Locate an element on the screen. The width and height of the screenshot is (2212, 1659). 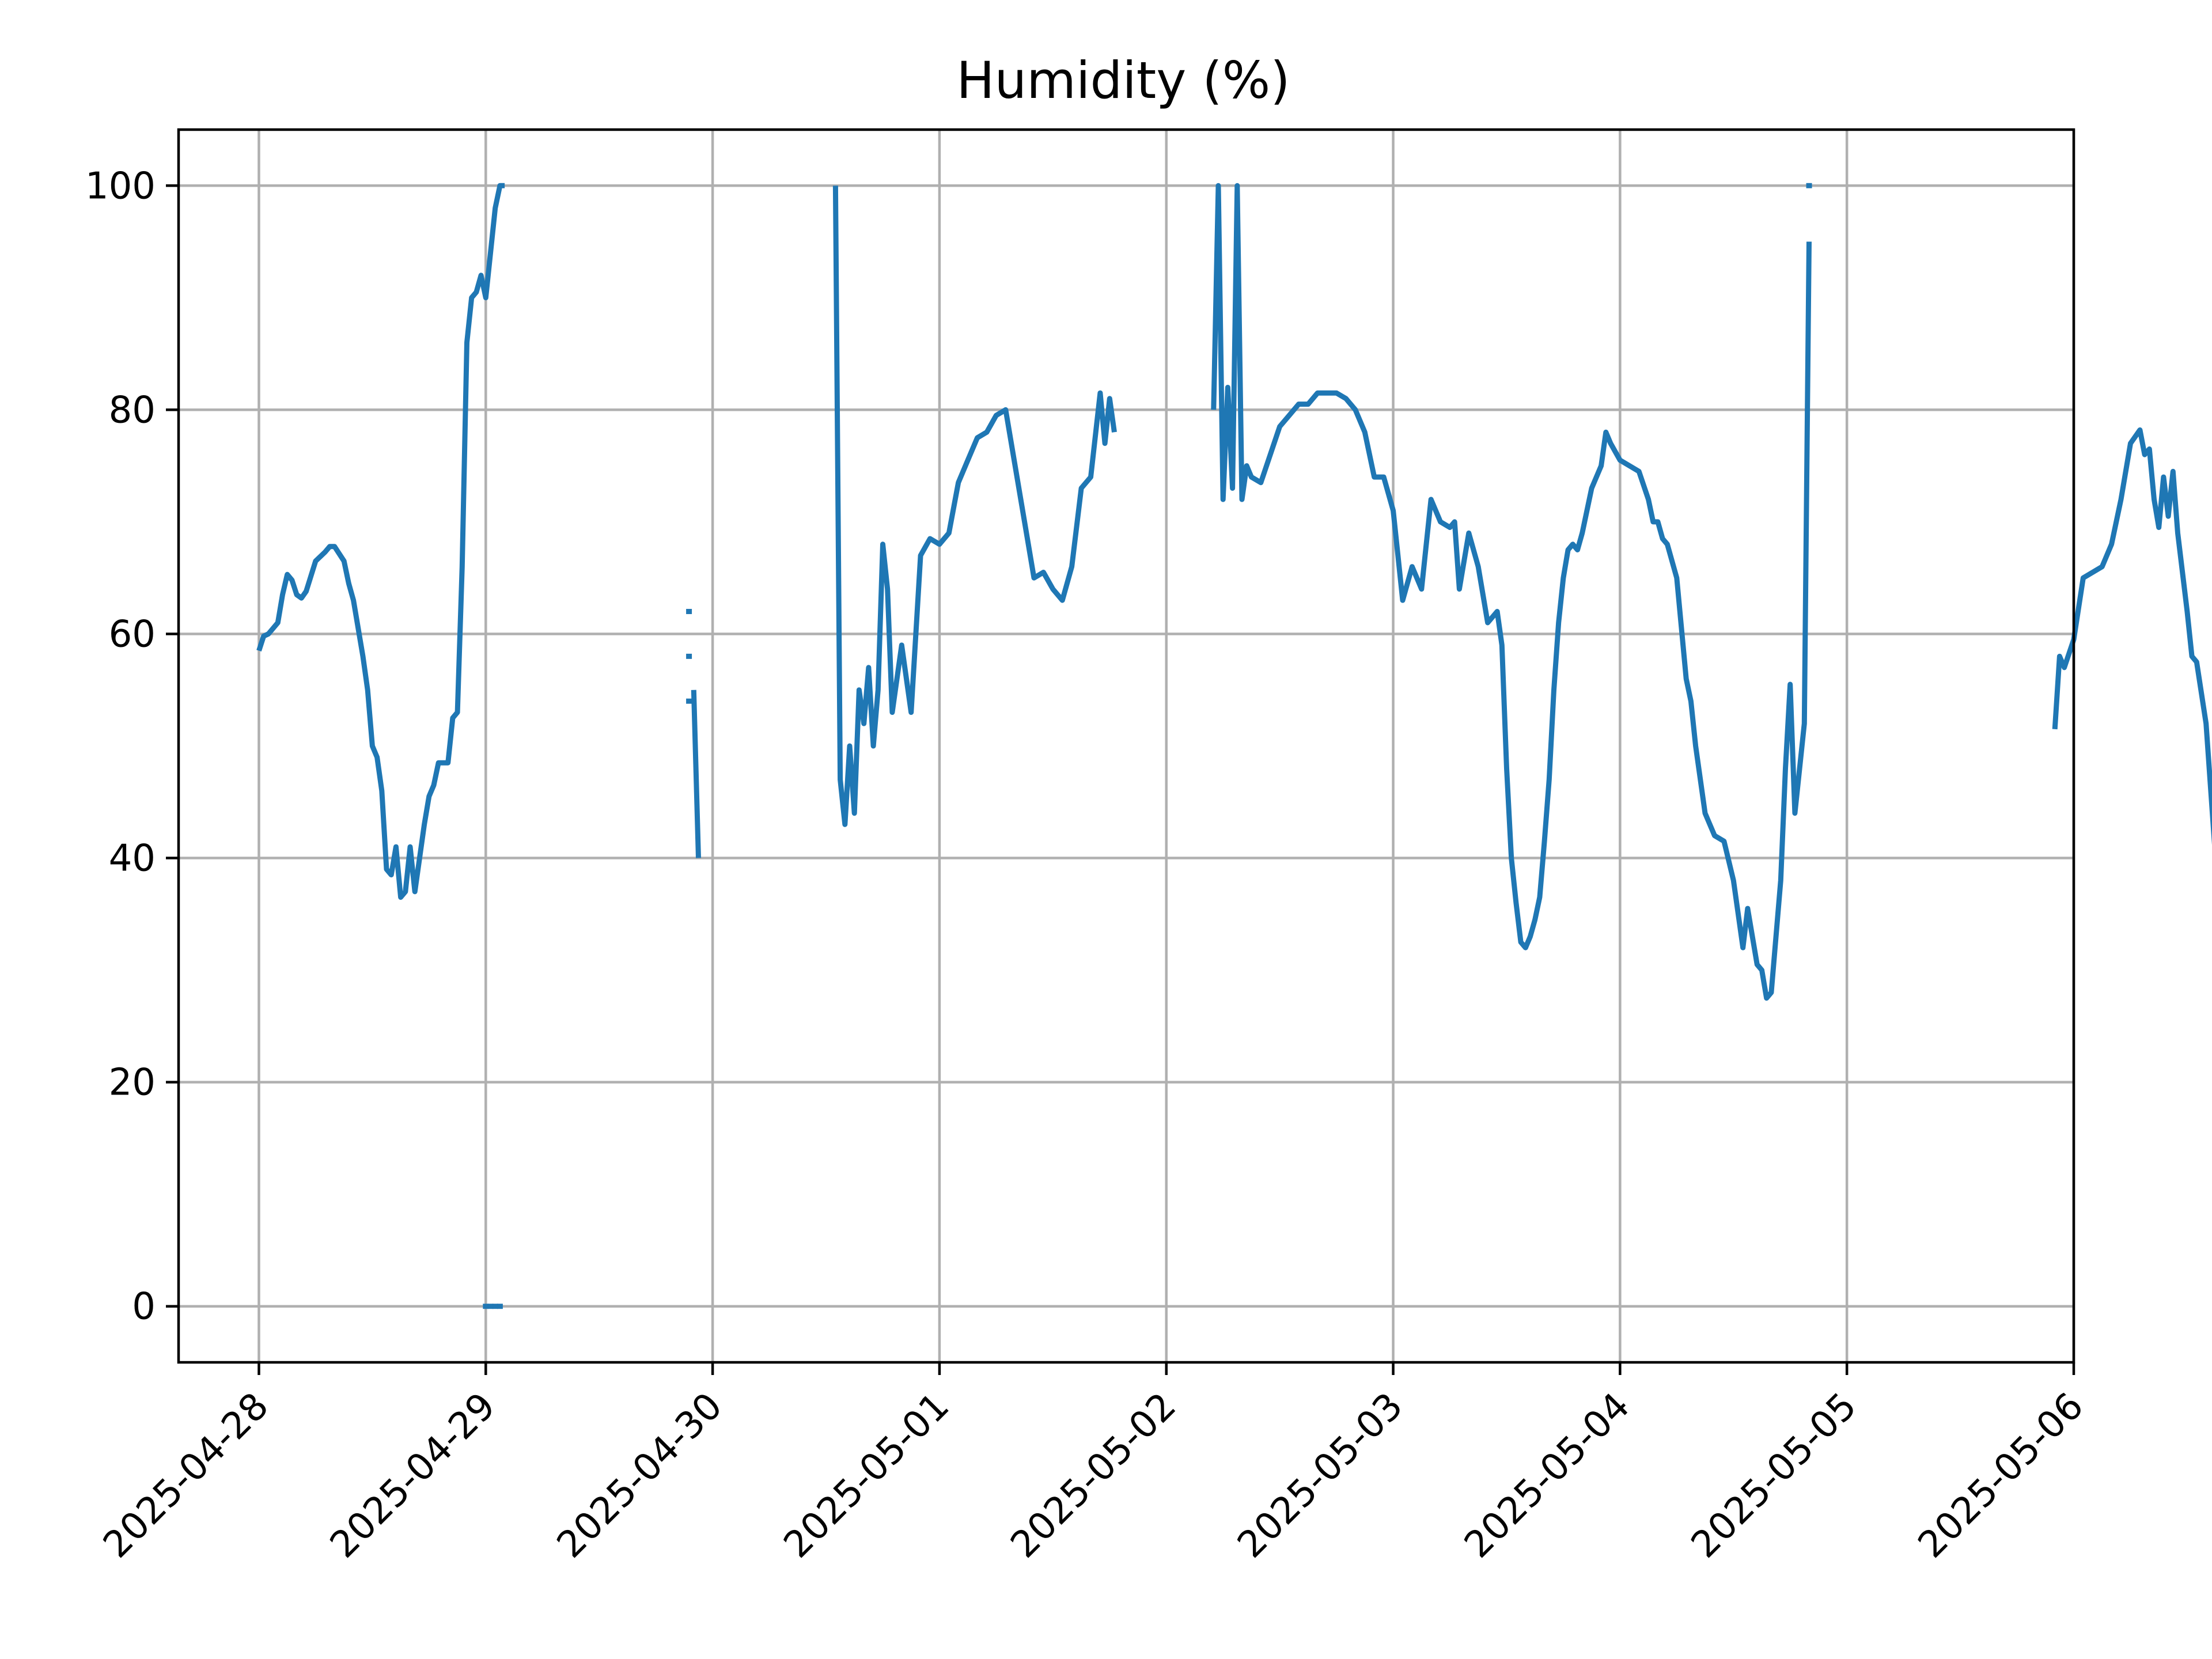
y-tick-label: 0 is located at coordinates (144, 1307).